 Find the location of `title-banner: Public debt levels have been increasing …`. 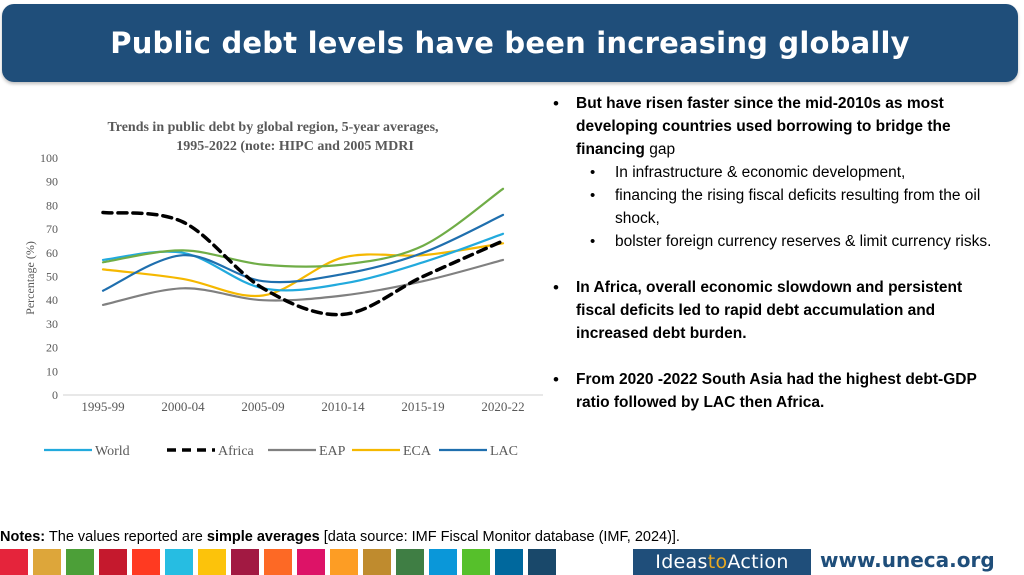

title-banner: Public debt levels have been increasing … is located at coordinates (510, 43).